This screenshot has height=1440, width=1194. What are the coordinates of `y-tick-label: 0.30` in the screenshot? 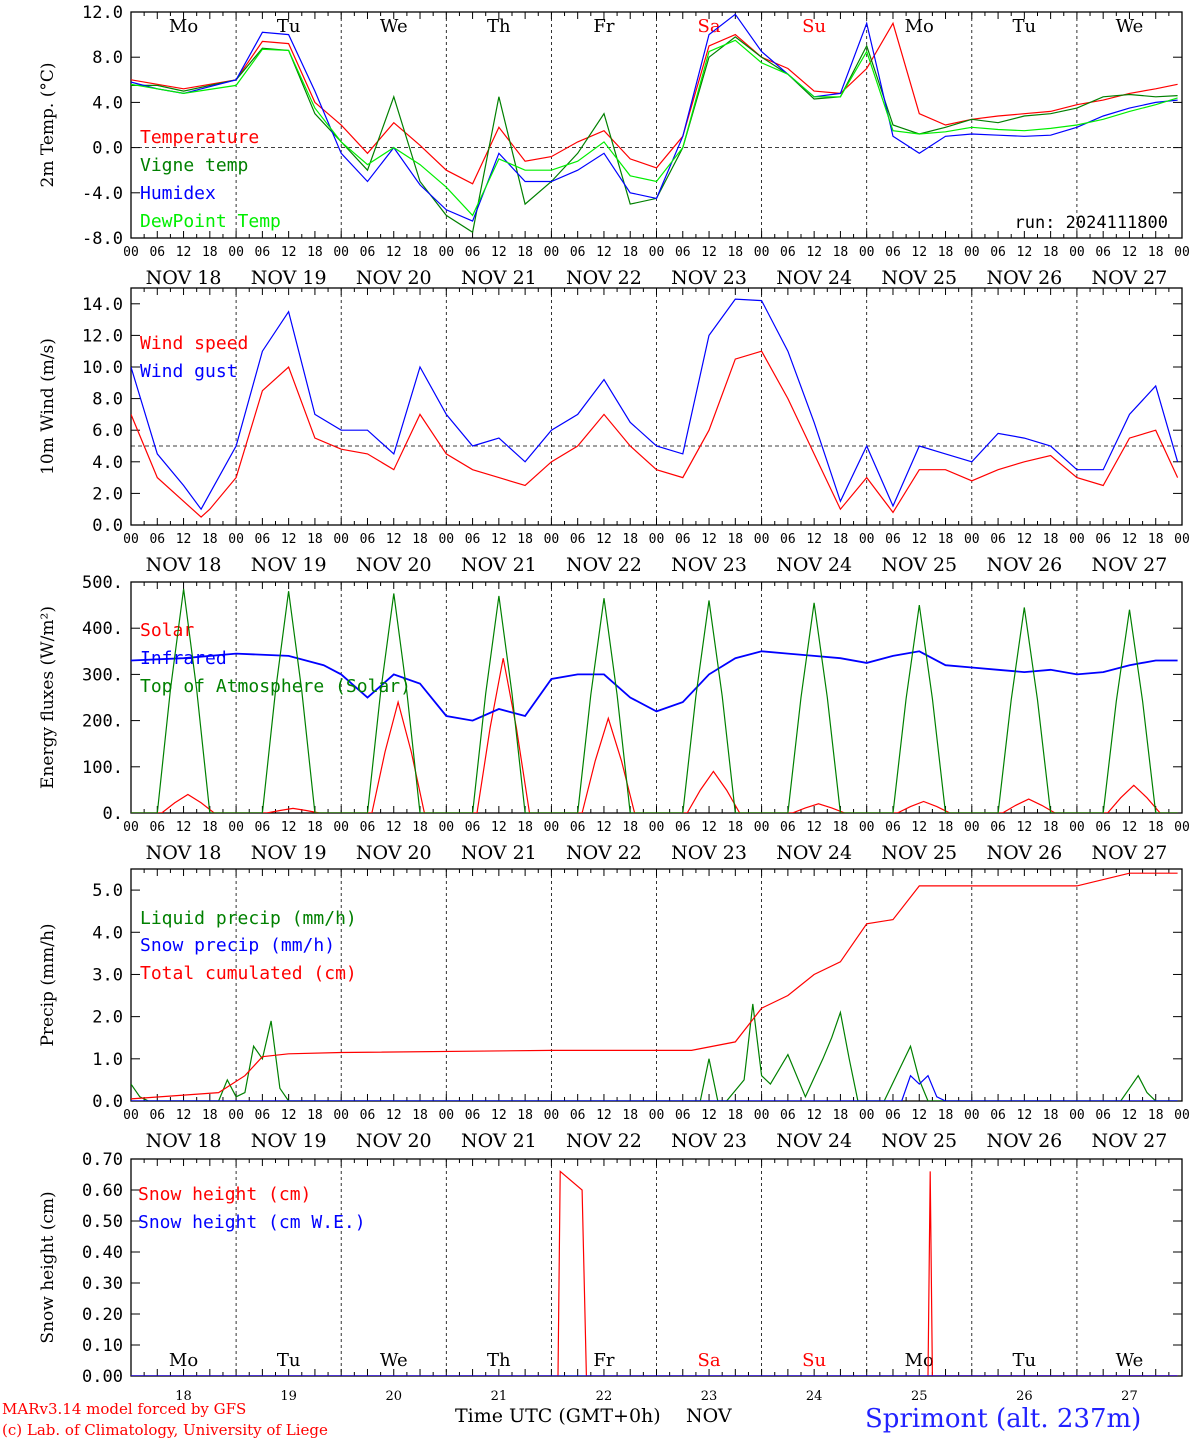 It's located at (102, 1284).